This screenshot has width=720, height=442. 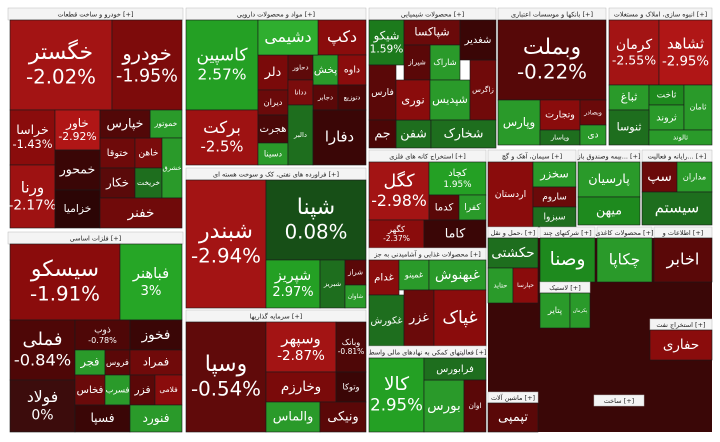 I want to click on sector-title: محصولات غذایی و آشامیدنی به جز [+], so click(x=427, y=254).